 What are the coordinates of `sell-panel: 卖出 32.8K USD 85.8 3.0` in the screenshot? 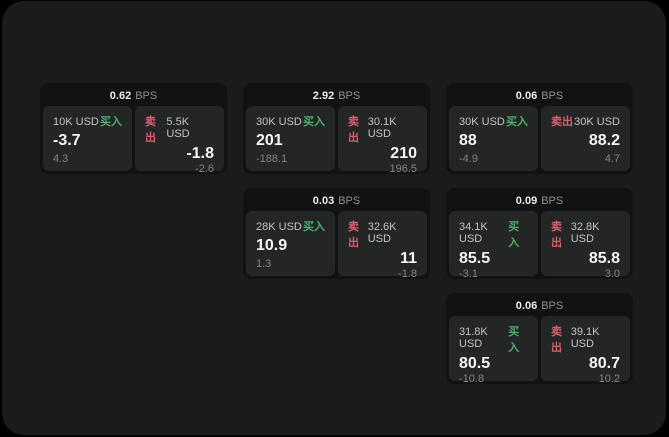 It's located at (585, 245).